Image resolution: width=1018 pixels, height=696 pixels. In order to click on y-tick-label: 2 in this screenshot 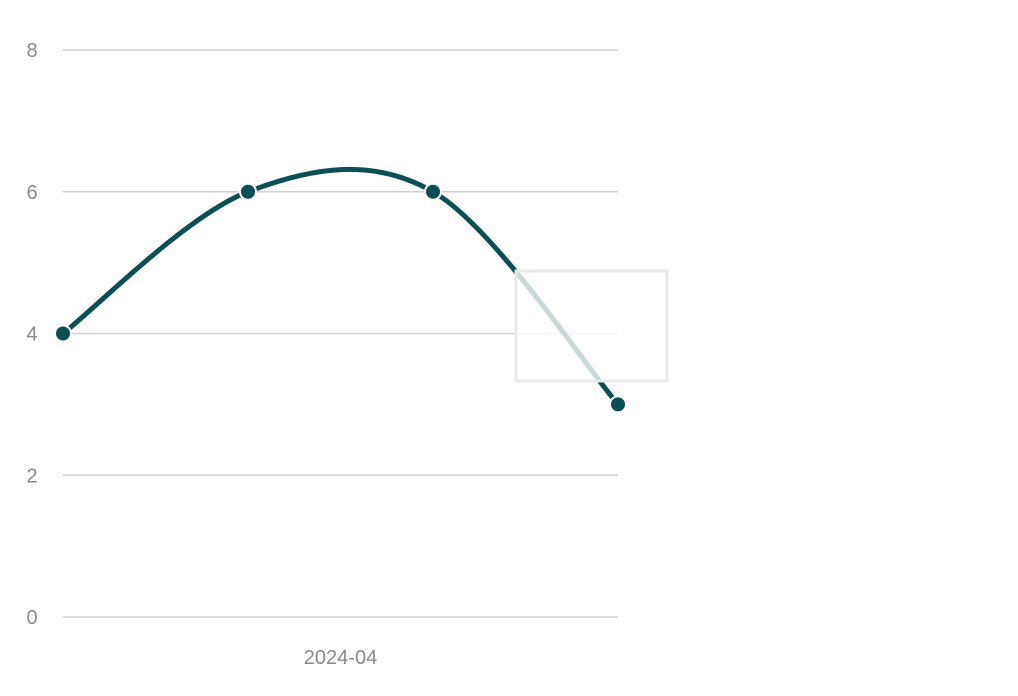, I will do `click(31, 476)`.